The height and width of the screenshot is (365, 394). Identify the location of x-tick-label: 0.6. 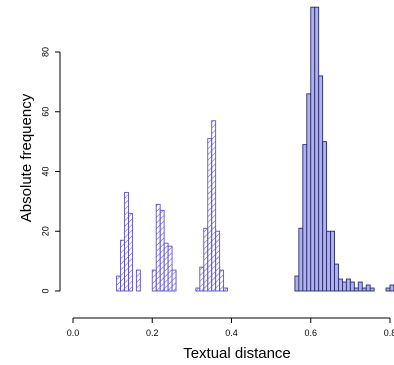
(310, 333).